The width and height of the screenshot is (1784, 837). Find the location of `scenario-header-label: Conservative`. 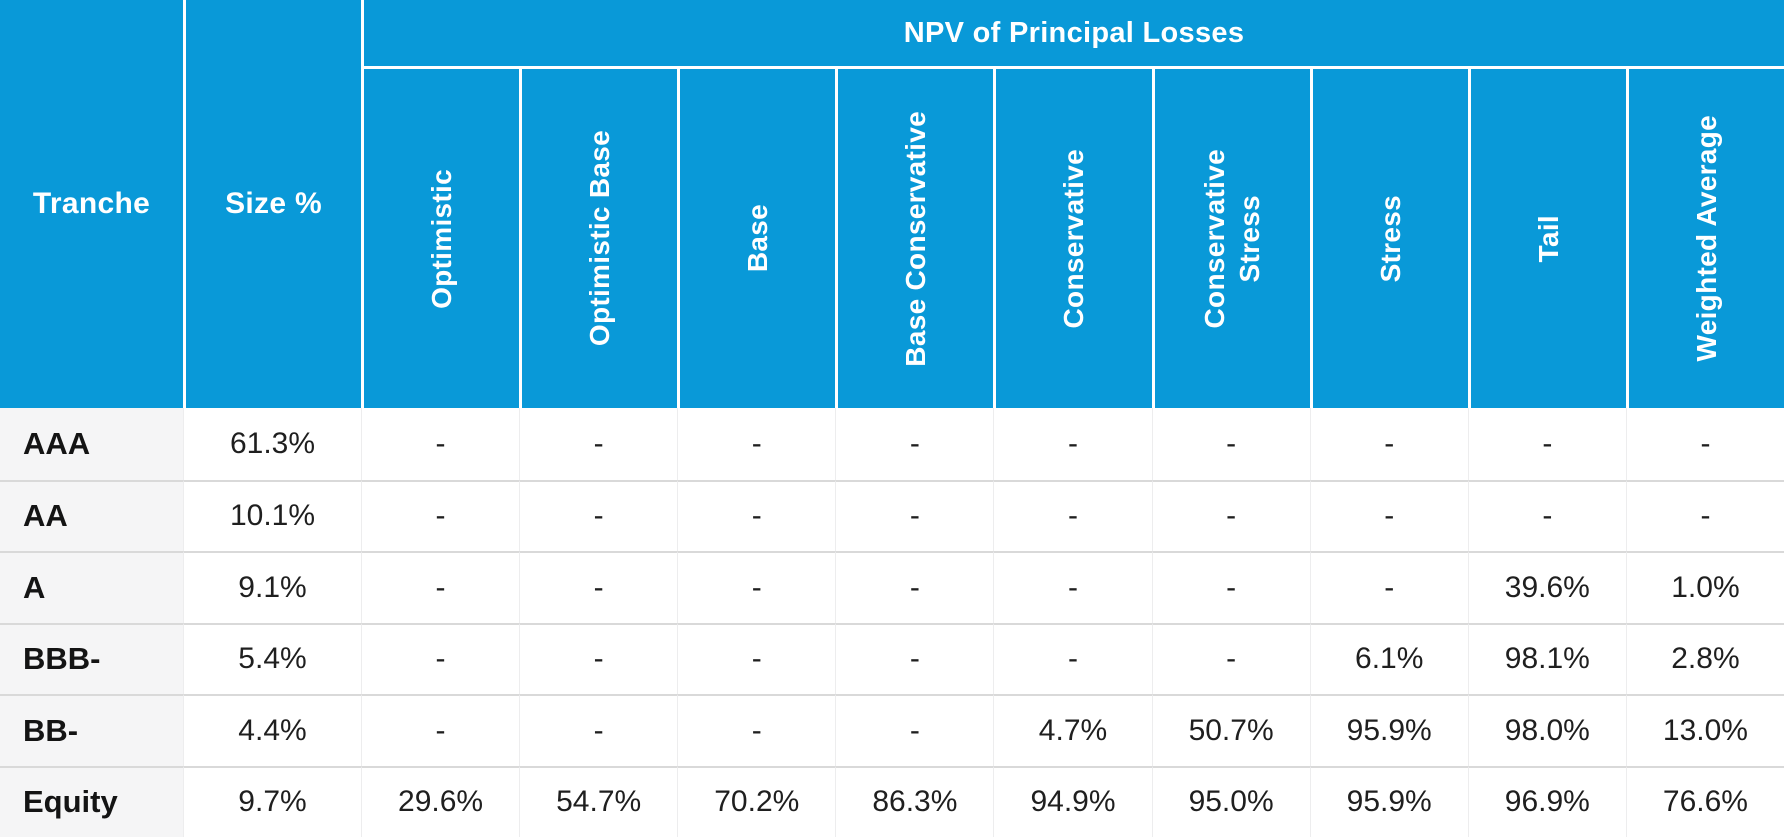

scenario-header-label: Conservative is located at coordinates (1074, 238).